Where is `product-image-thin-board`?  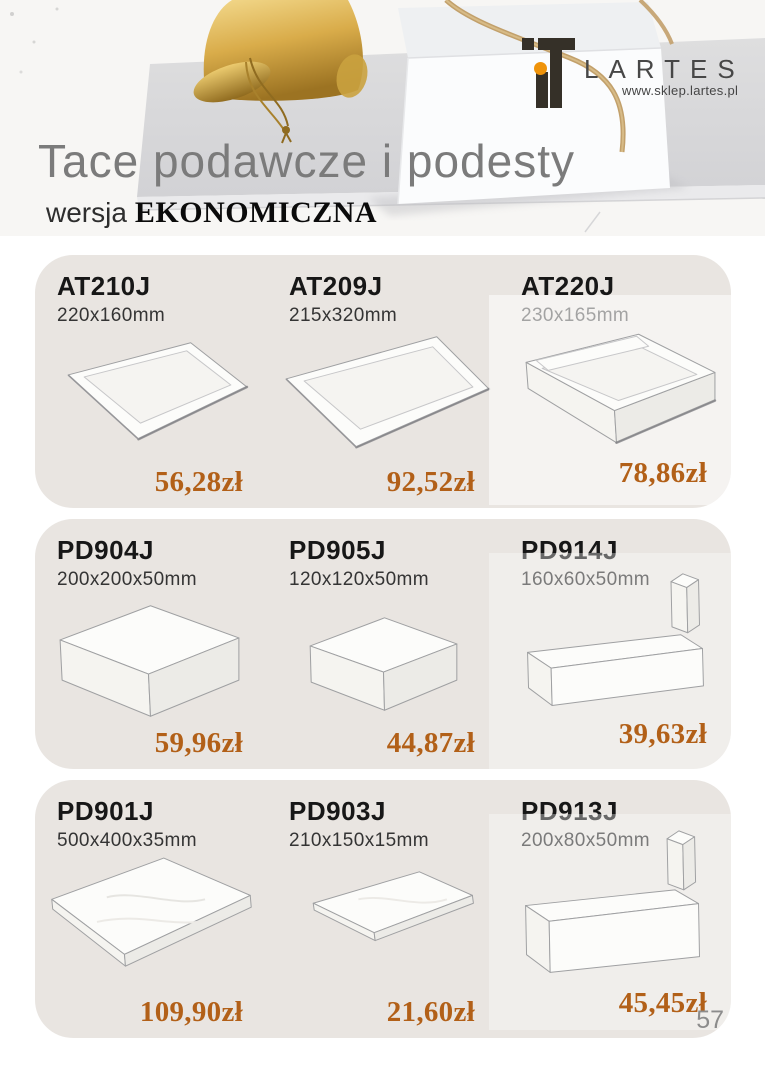 product-image-thin-board is located at coordinates (383, 917).